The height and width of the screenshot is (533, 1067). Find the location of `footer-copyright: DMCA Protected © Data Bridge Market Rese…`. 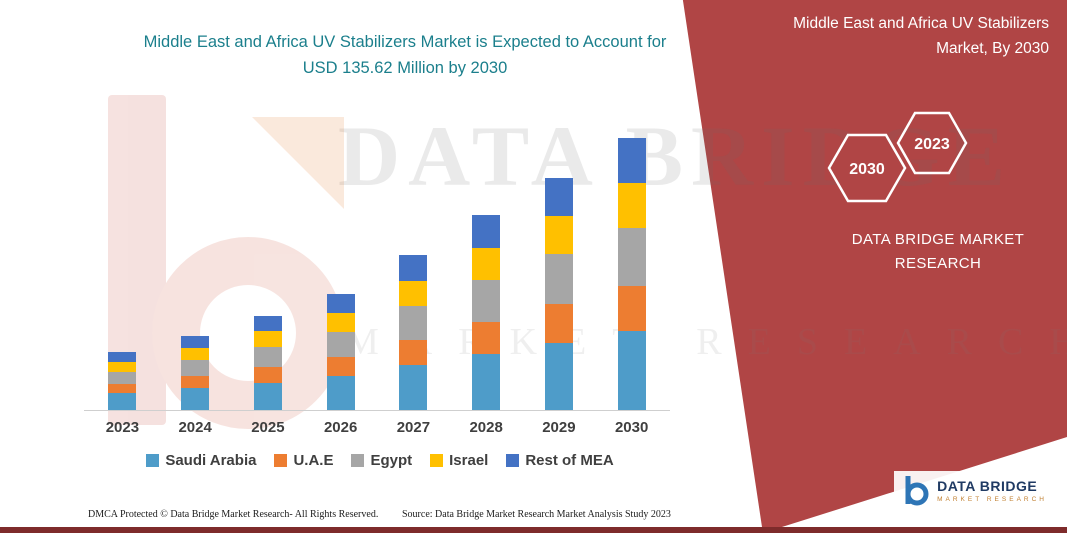

footer-copyright: DMCA Protected © Data Bridge Market Rese… is located at coordinates (233, 514).